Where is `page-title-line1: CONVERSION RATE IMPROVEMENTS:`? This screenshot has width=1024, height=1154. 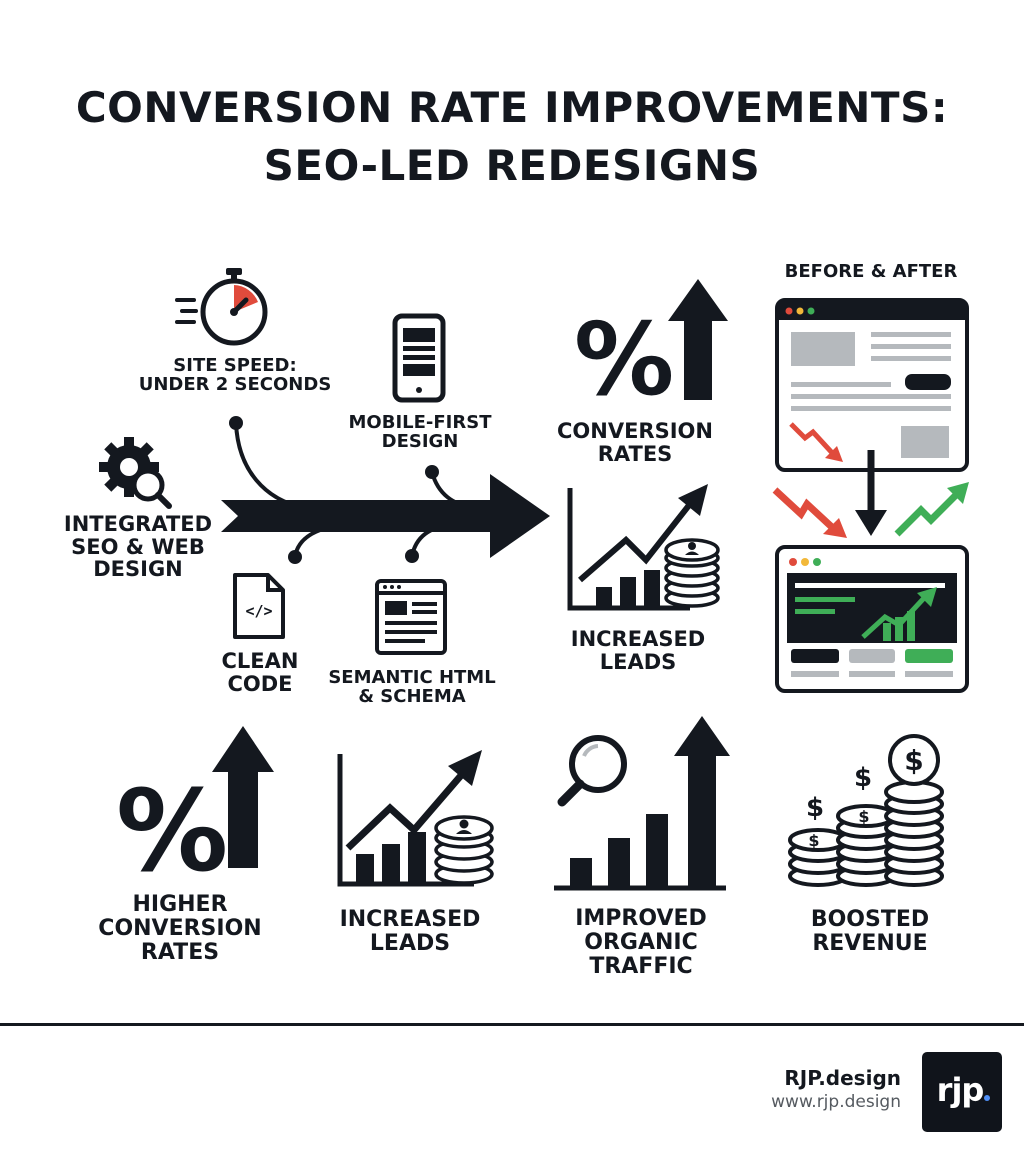
page-title-line1: CONVERSION RATE IMPROVEMENTS: is located at coordinates (512, 107).